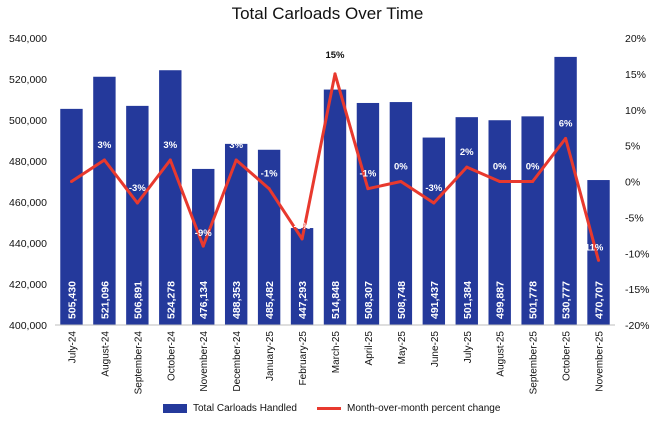 The height and width of the screenshot is (423, 655). What do you see at coordinates (171, 300) in the screenshot?
I see `bar-value-label: 524,278` at bounding box center [171, 300].